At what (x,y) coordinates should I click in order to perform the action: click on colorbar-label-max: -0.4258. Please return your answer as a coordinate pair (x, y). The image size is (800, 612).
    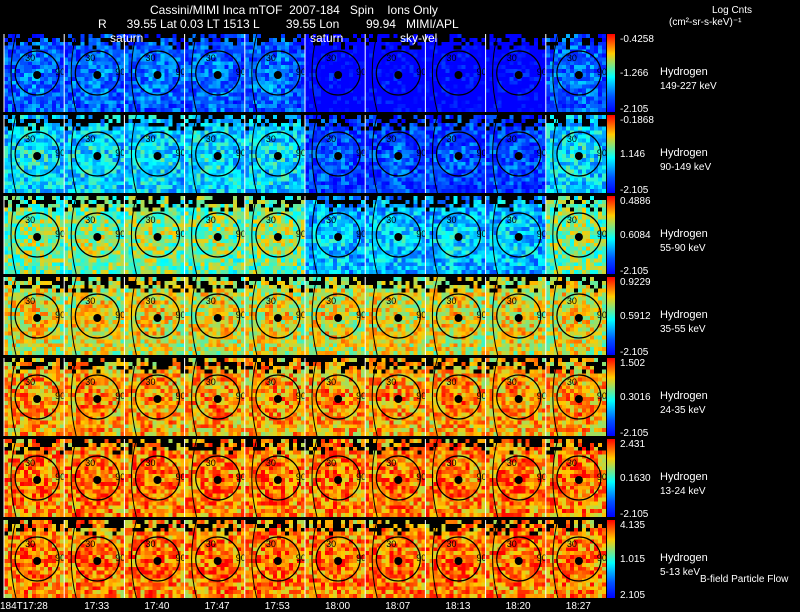
    Looking at the image, I should click on (637, 39).